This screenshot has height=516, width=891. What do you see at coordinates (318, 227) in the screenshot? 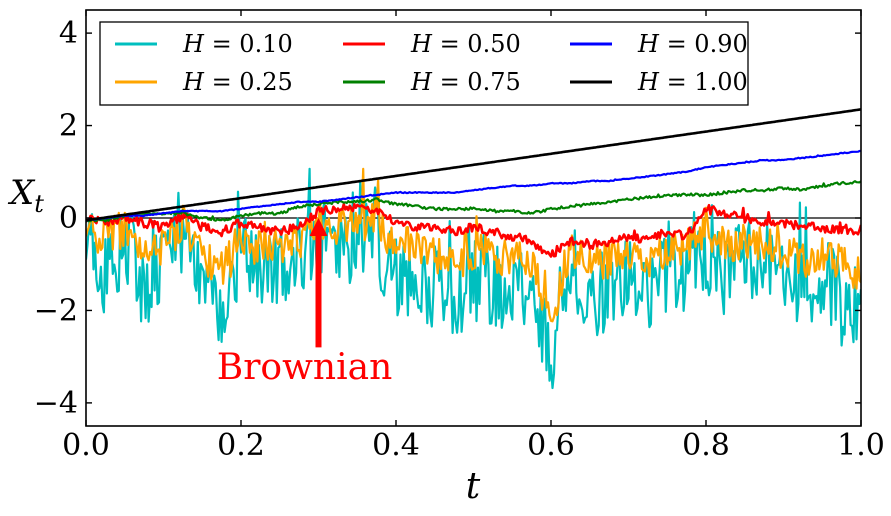
I see `brownian-arrow-head` at bounding box center [318, 227].